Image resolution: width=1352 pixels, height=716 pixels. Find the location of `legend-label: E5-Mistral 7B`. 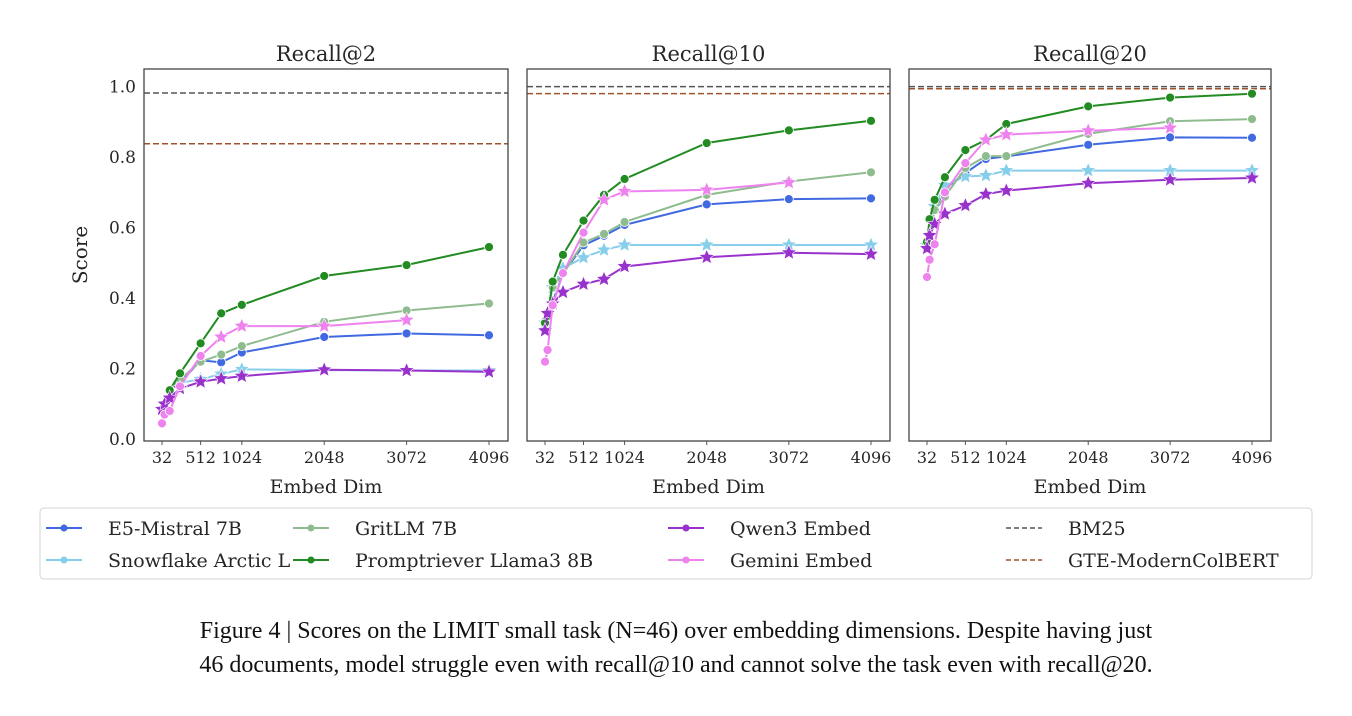

legend-label: E5-Mistral 7B is located at coordinates (175, 529).